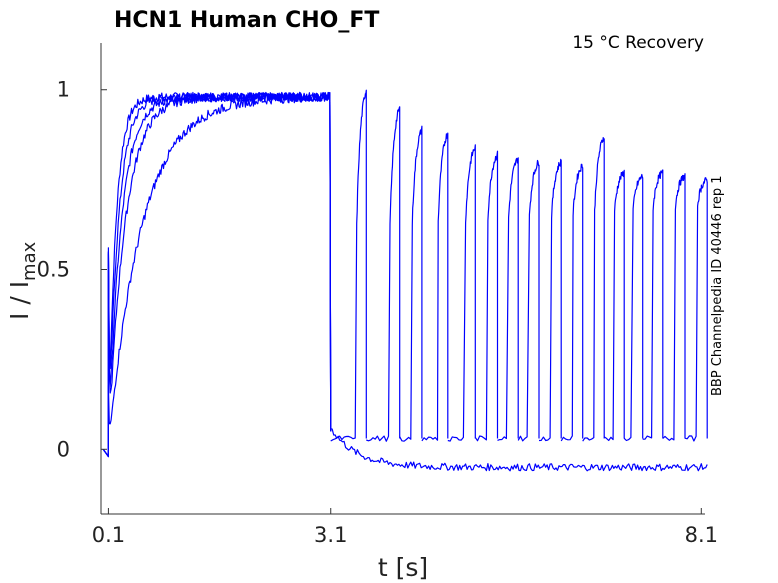  I want to click on y-tick-label: 0.5, so click(53, 270).